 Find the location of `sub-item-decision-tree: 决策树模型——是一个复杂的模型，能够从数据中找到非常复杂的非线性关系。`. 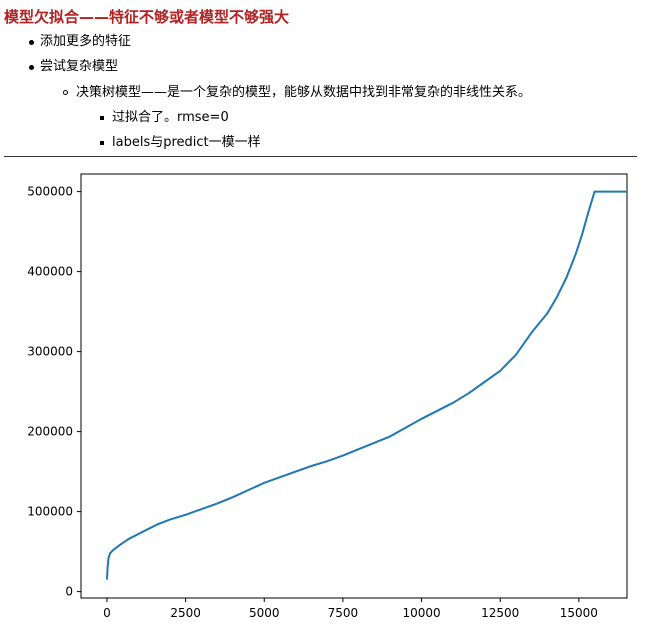

sub-item-decision-tree: 决策树模型——是一个复杂的模型，能够从数据中找到非常复杂的非线性关系。 is located at coordinates (297, 93).